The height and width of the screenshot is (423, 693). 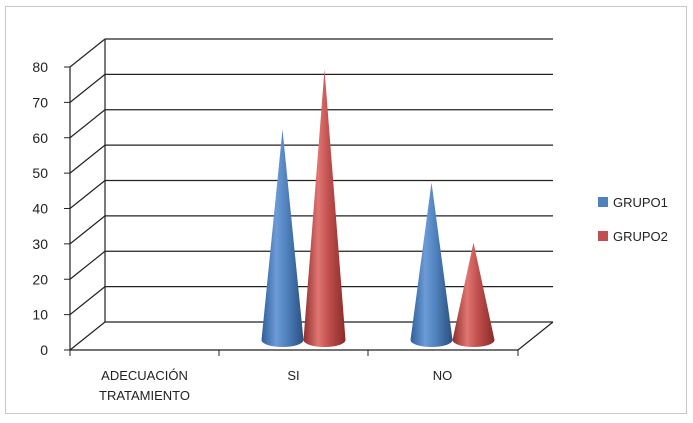 What do you see at coordinates (40, 279) in the screenshot?
I see `y-tick-label: 20` at bounding box center [40, 279].